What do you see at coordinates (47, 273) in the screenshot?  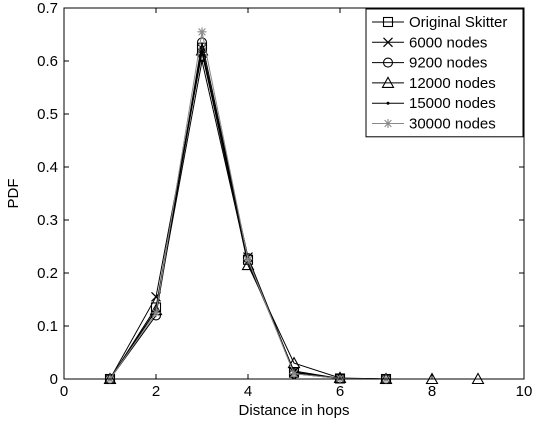 I see `y-tick-label-2: 0.2` at bounding box center [47, 273].